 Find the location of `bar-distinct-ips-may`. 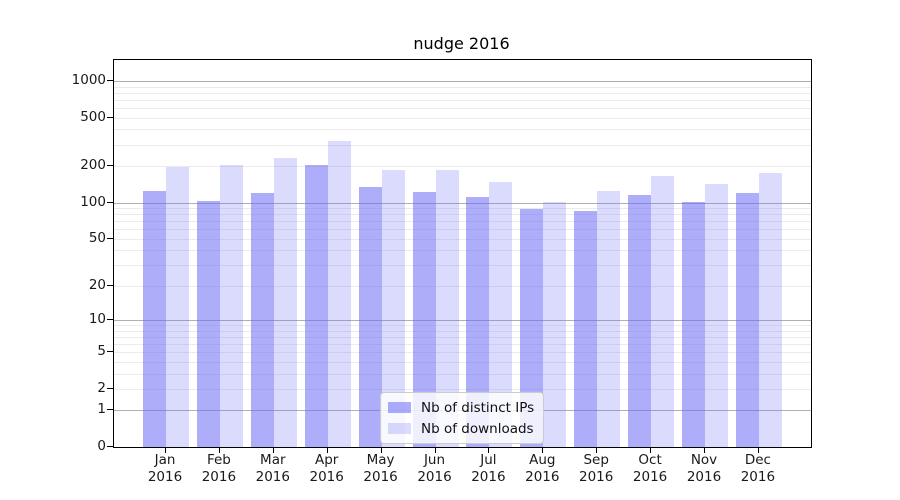

bar-distinct-ips-may is located at coordinates (370, 317).